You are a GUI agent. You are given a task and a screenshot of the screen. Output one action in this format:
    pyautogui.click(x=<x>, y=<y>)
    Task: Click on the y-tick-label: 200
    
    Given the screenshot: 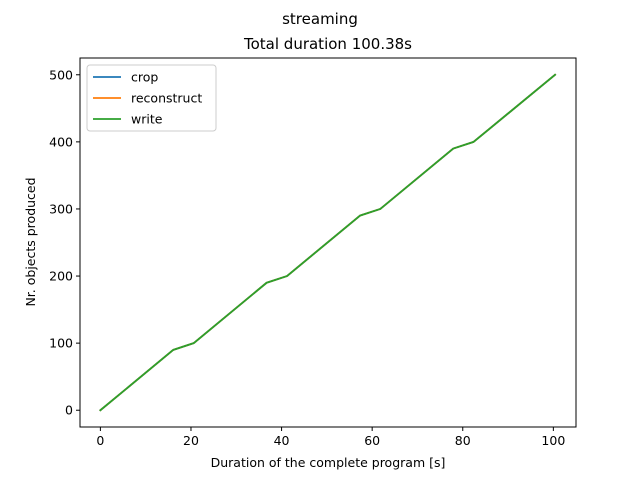 What is the action you would take?
    pyautogui.click(x=61, y=276)
    